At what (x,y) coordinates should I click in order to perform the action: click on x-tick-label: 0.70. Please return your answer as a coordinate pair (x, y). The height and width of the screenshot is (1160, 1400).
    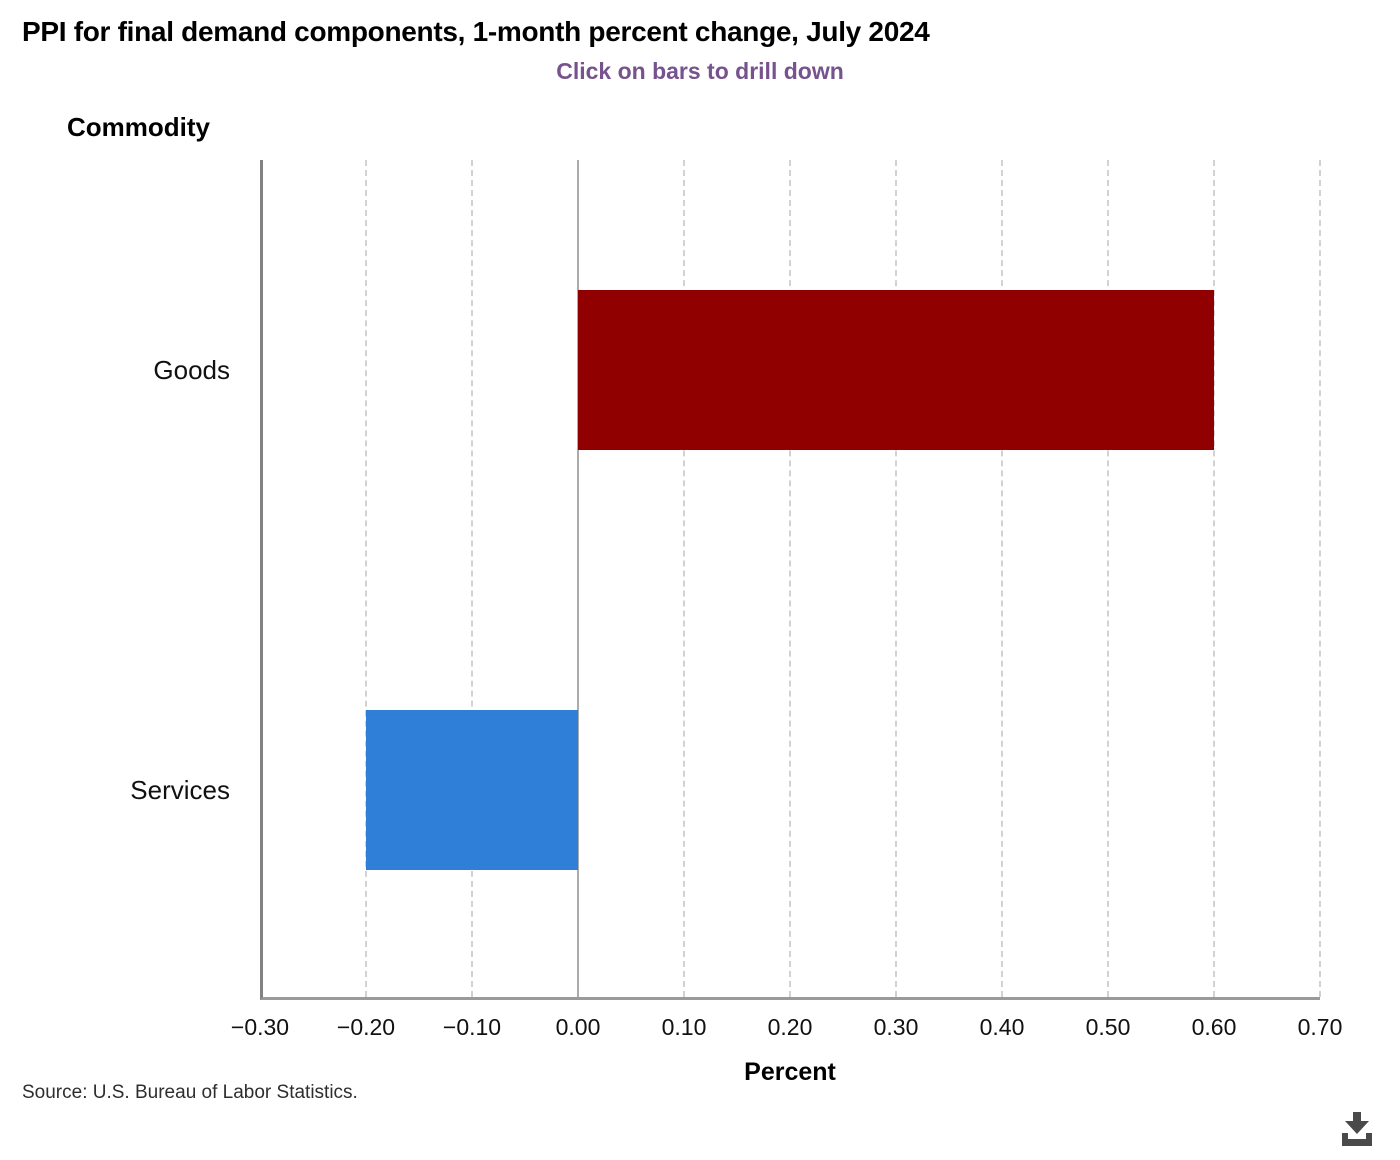
    Looking at the image, I should click on (1320, 1027).